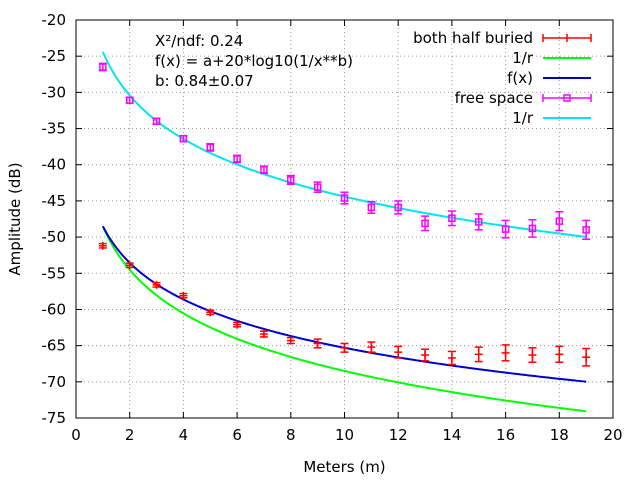 Image resolution: width=640 pixels, height=480 pixels. Describe the element at coordinates (523, 118) in the screenshot. I see `legend-label-1r-cyan: 1/r` at that location.